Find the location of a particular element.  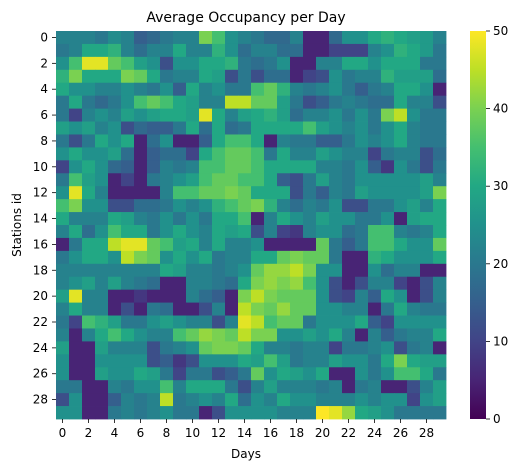

x-tick-label: 8 is located at coordinates (167, 433).